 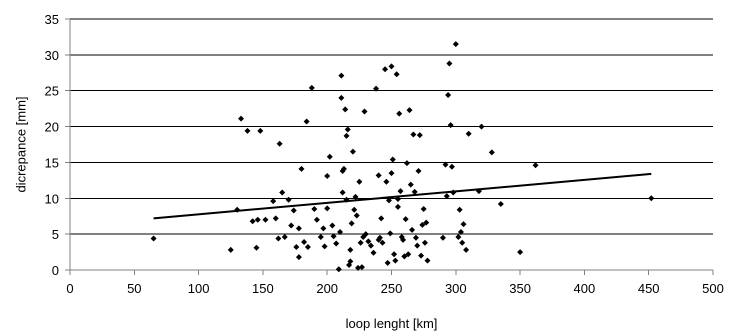 What do you see at coordinates (69, 288) in the screenshot?
I see `x-tick-label: 0` at bounding box center [69, 288].